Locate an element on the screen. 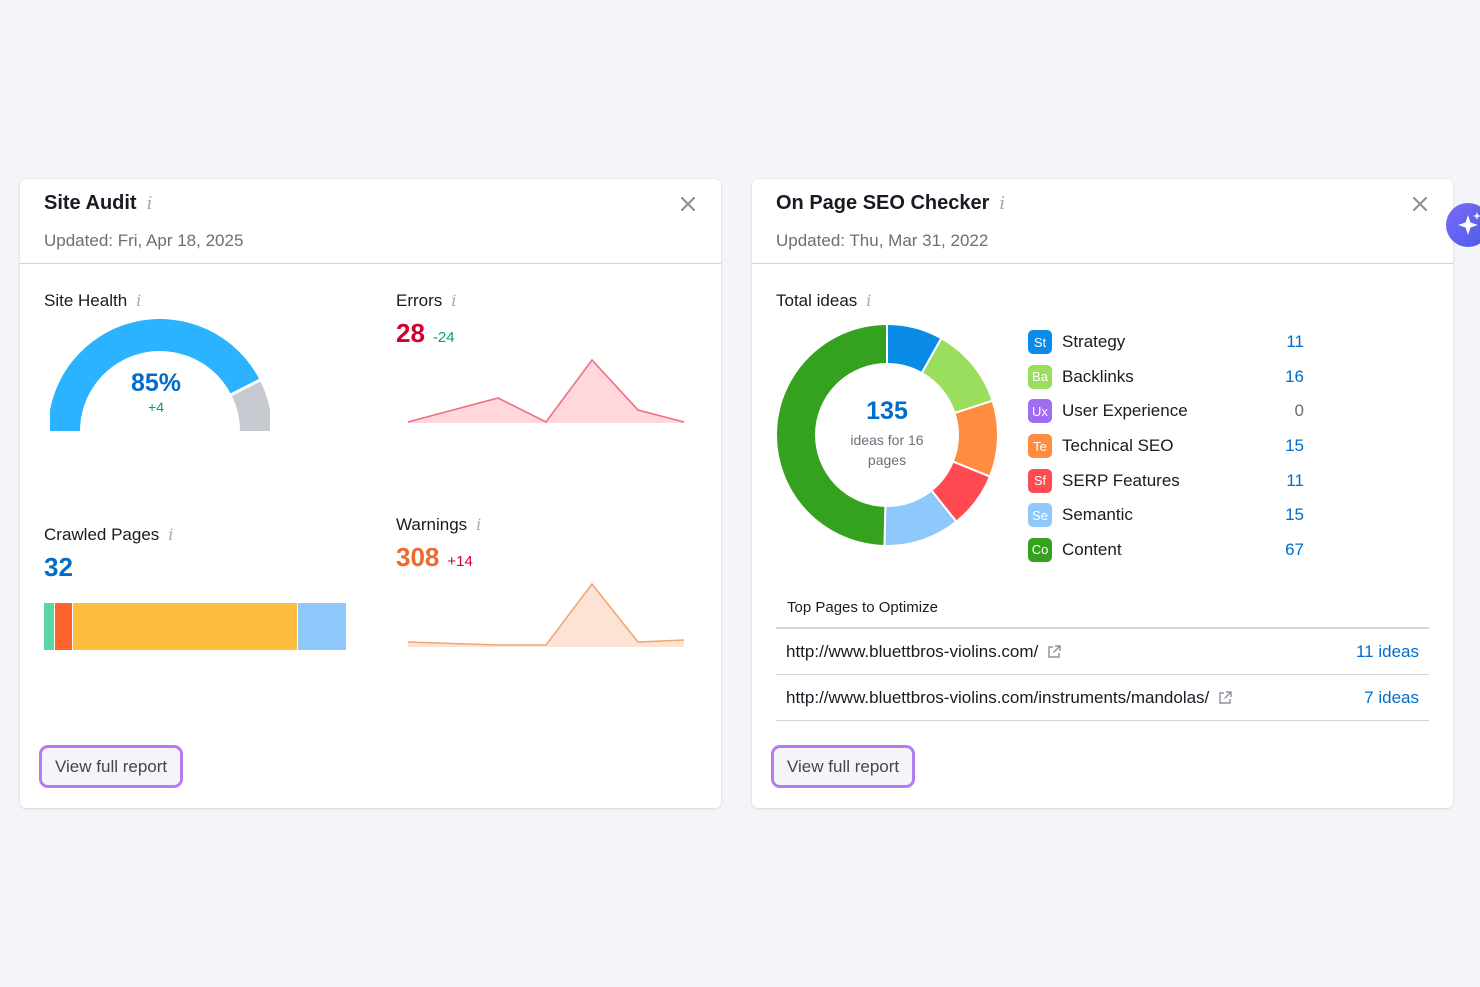 The image size is (1480, 987). site-audit-title: Site Audit i is located at coordinates (98, 203).